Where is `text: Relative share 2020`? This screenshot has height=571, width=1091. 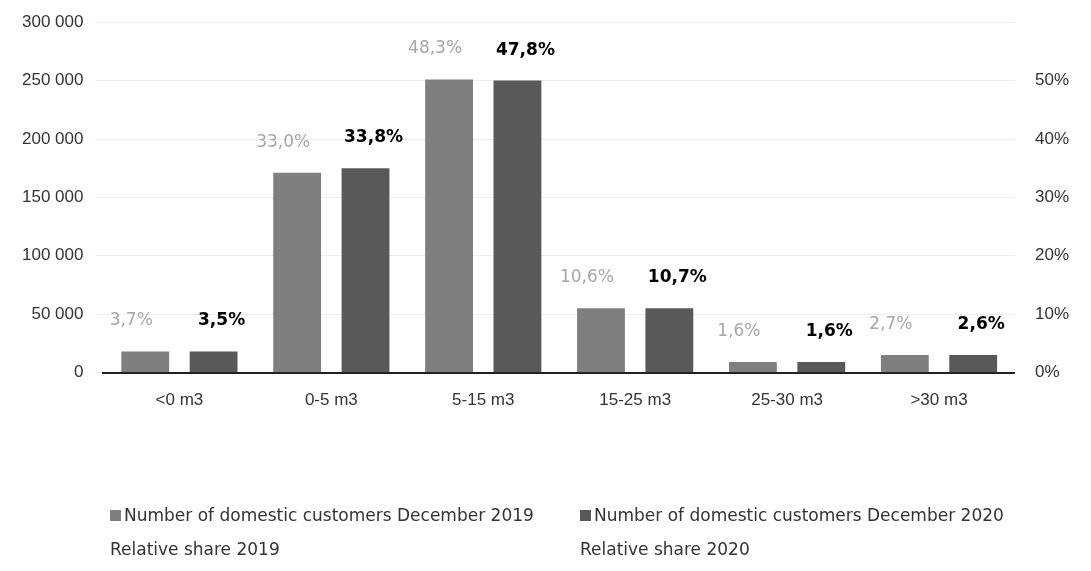
text: Relative share 2020 is located at coordinates (665, 549).